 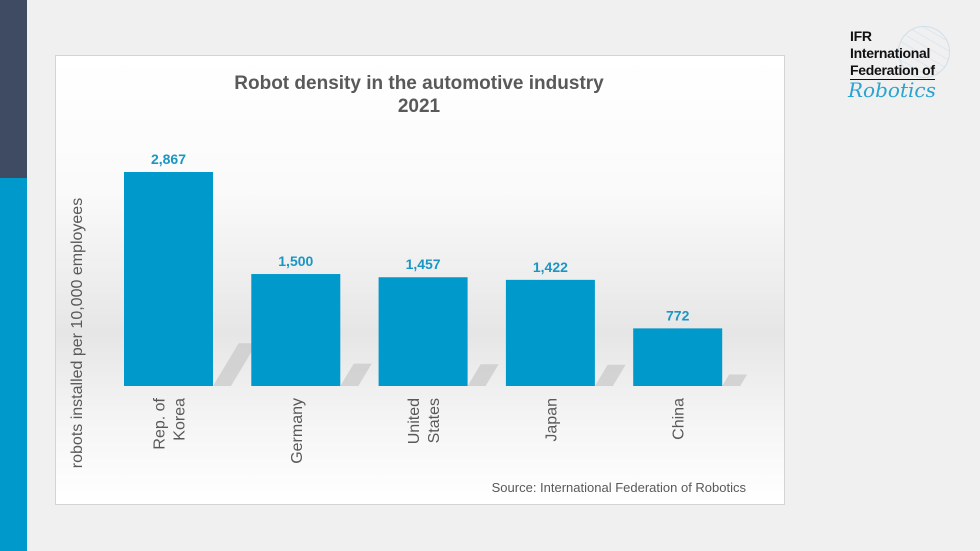 I want to click on chart-title-main: Robot density in the automotive industry, so click(x=419, y=83).